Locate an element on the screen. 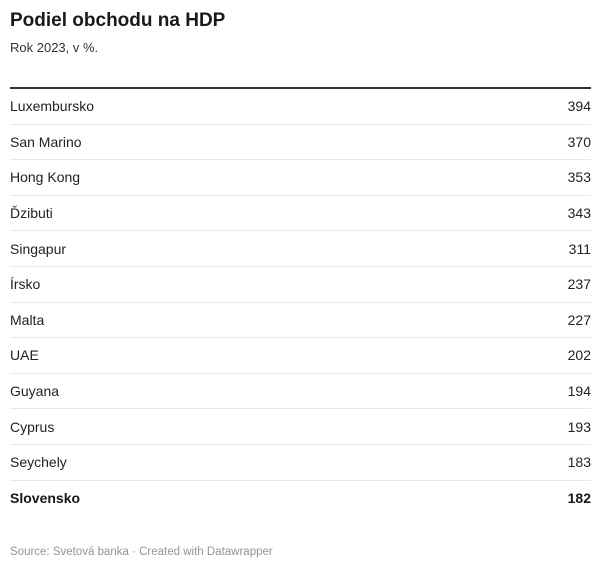 The width and height of the screenshot is (601, 566). value-label: 394 is located at coordinates (579, 106).